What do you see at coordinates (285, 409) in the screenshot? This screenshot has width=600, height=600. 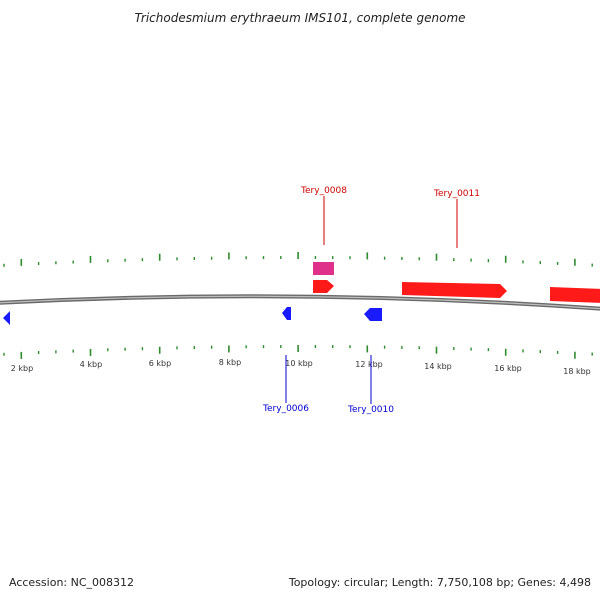 I see `gene-label-tery-0006: Tery_0006` at bounding box center [285, 409].